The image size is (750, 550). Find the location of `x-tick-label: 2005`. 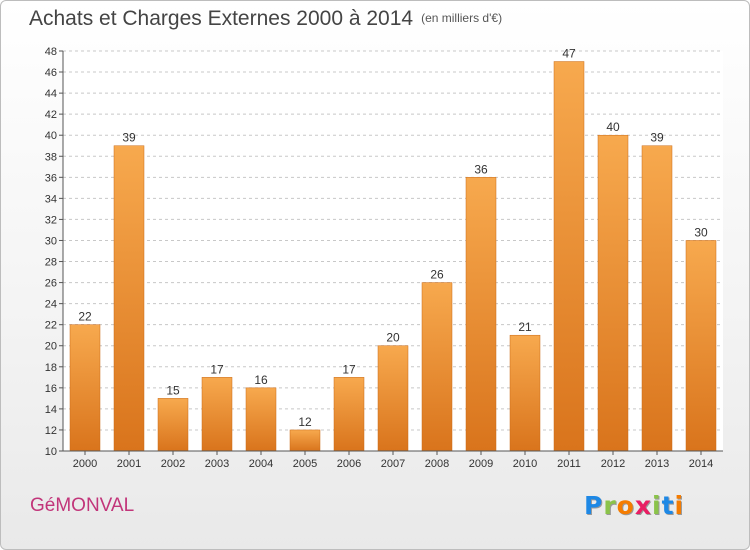

x-tick-label: 2005 is located at coordinates (305, 464).